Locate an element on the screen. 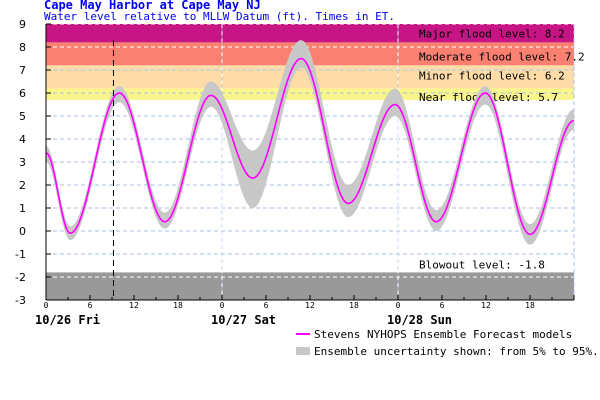  y-tick-label: 4 is located at coordinates (22, 139).